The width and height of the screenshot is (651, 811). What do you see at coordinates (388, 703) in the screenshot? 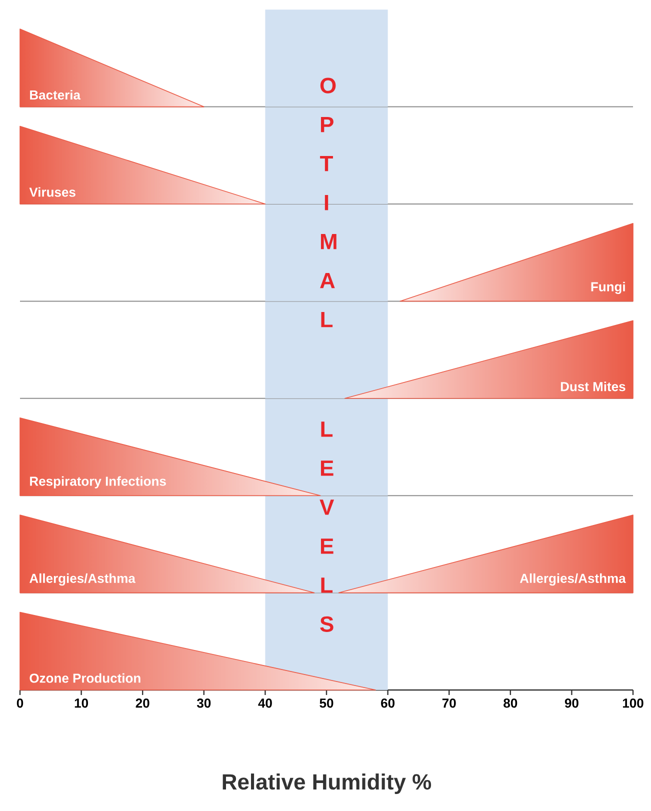
I see `x-tick-label: 60` at bounding box center [388, 703].